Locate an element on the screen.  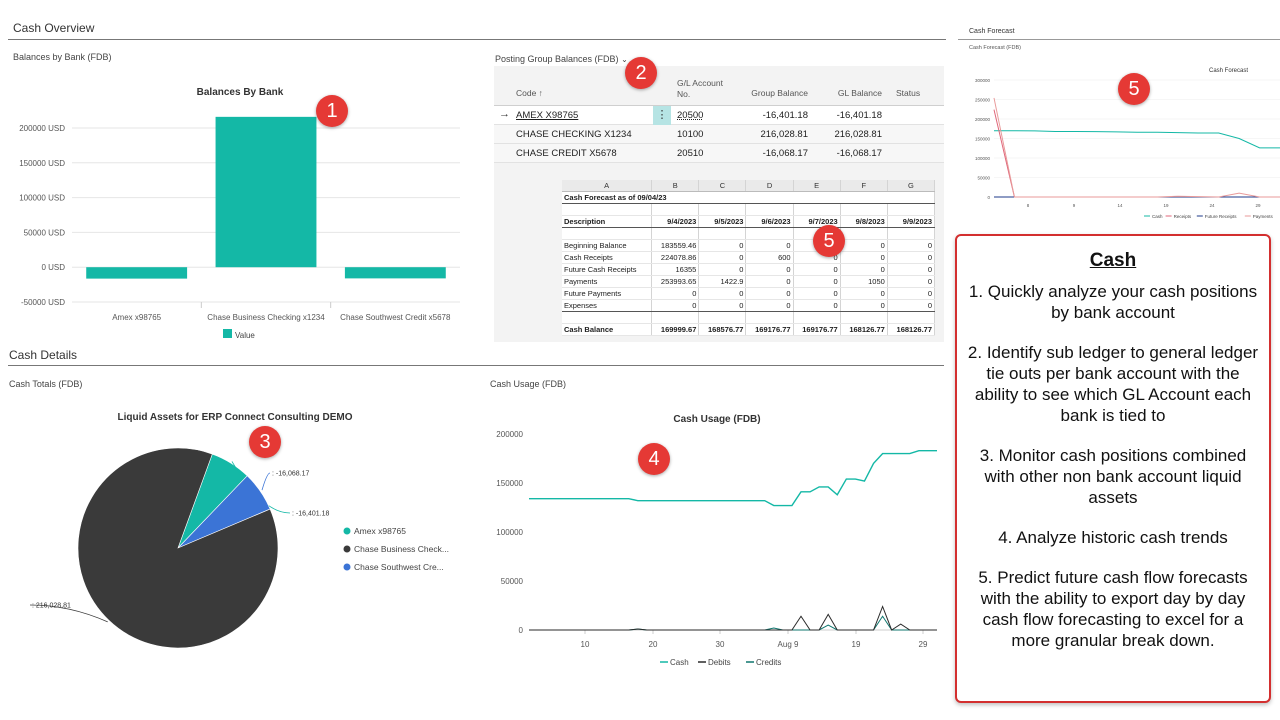
excel-col-header: F is located at coordinates (864, 186).